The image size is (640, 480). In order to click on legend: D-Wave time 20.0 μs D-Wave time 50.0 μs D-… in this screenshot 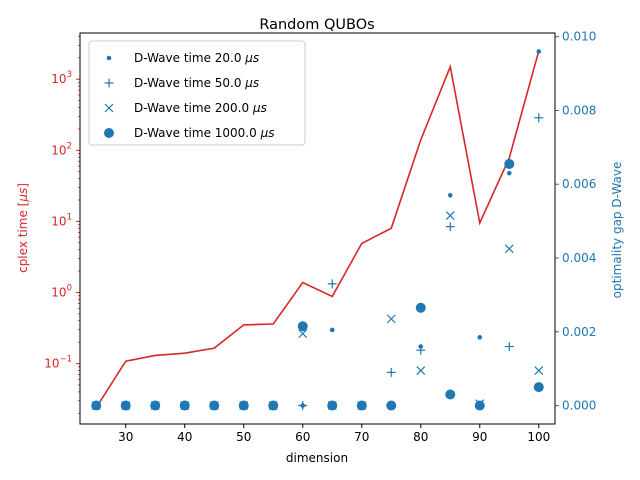, I will do `click(197, 93)`.